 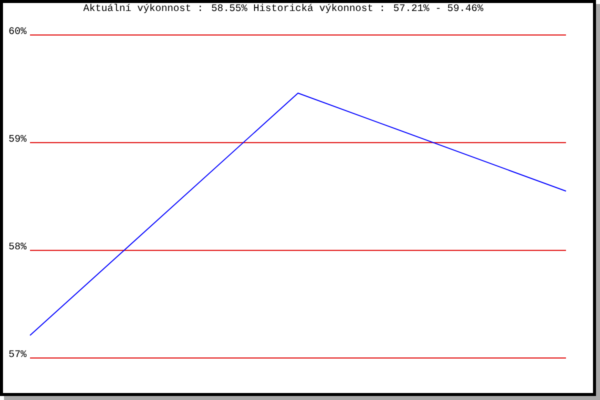 What do you see at coordinates (283, 9) in the screenshot?
I see `chart-title: Aktuální výkonnost : 58.55% Historická výkonnost : 57.21% - 59.46%` at bounding box center [283, 9].